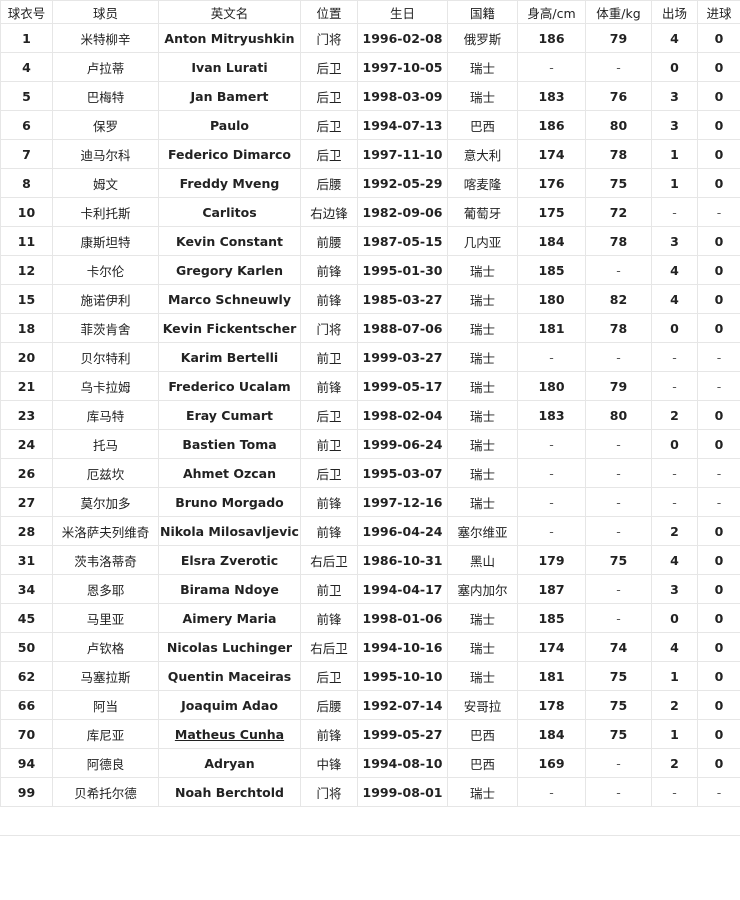  What do you see at coordinates (229, 502) in the screenshot?
I see `cell: Bruno Morgado` at bounding box center [229, 502].